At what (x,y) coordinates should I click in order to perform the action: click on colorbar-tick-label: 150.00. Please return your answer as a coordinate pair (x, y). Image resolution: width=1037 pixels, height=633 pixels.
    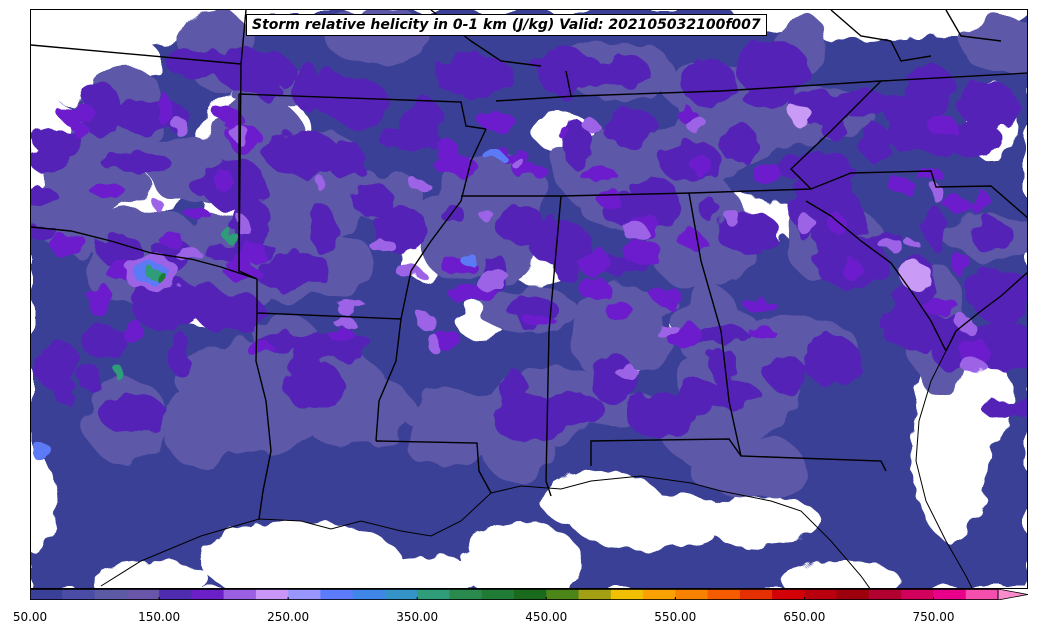
    Looking at the image, I should click on (159, 617).